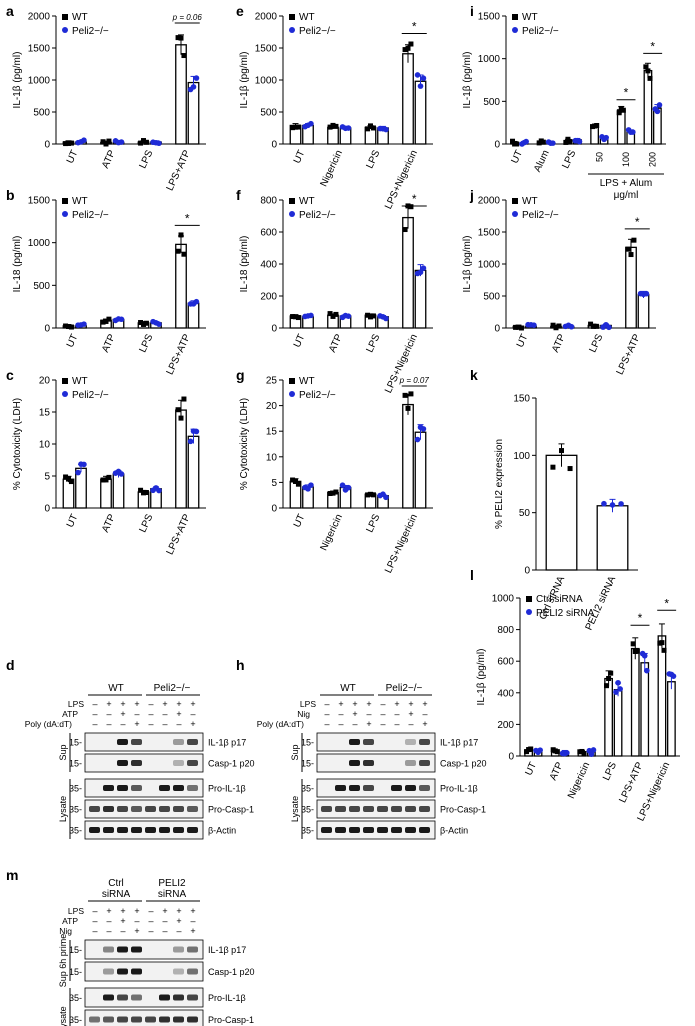 The image size is (695, 1026). I want to click on legend: WT Peli2−/−, so click(535, 208).